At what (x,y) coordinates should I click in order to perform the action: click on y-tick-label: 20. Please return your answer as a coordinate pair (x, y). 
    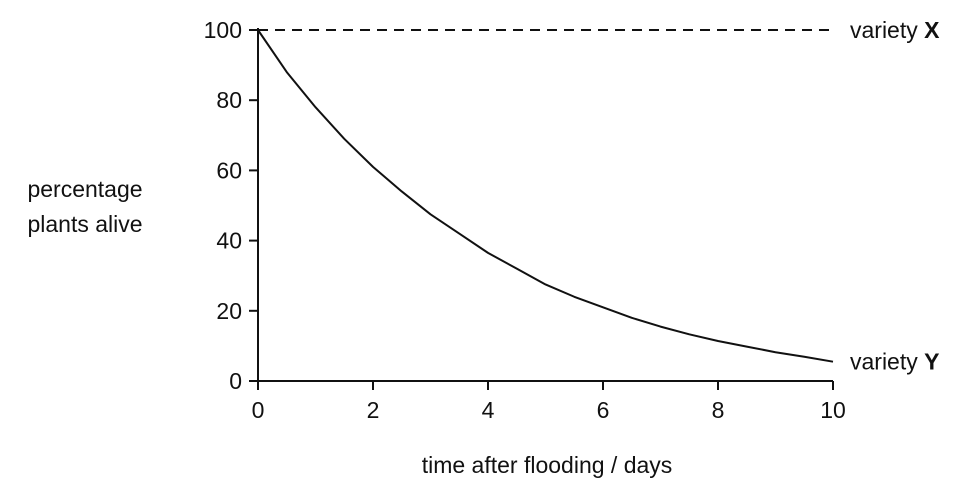
    Looking at the image, I should click on (229, 311).